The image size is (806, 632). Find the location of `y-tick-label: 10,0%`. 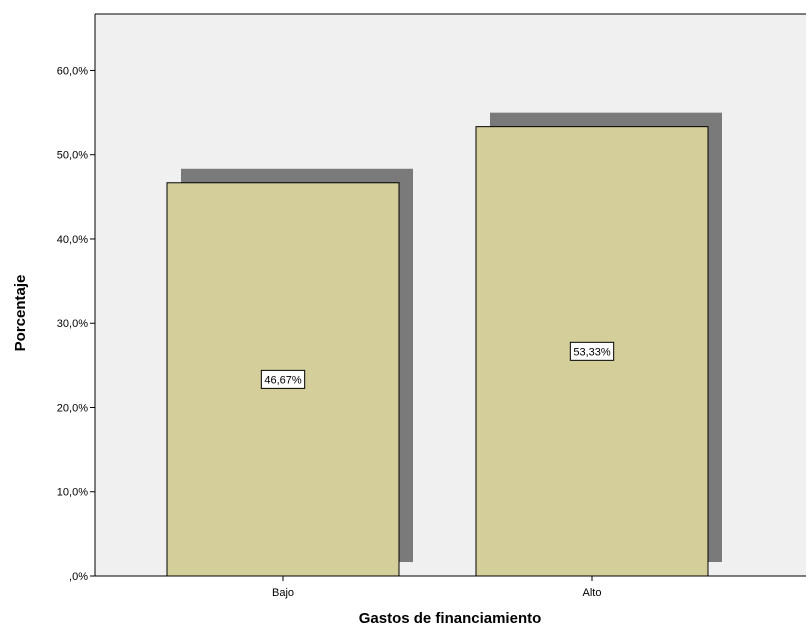

y-tick-label: 10,0% is located at coordinates (72, 493).